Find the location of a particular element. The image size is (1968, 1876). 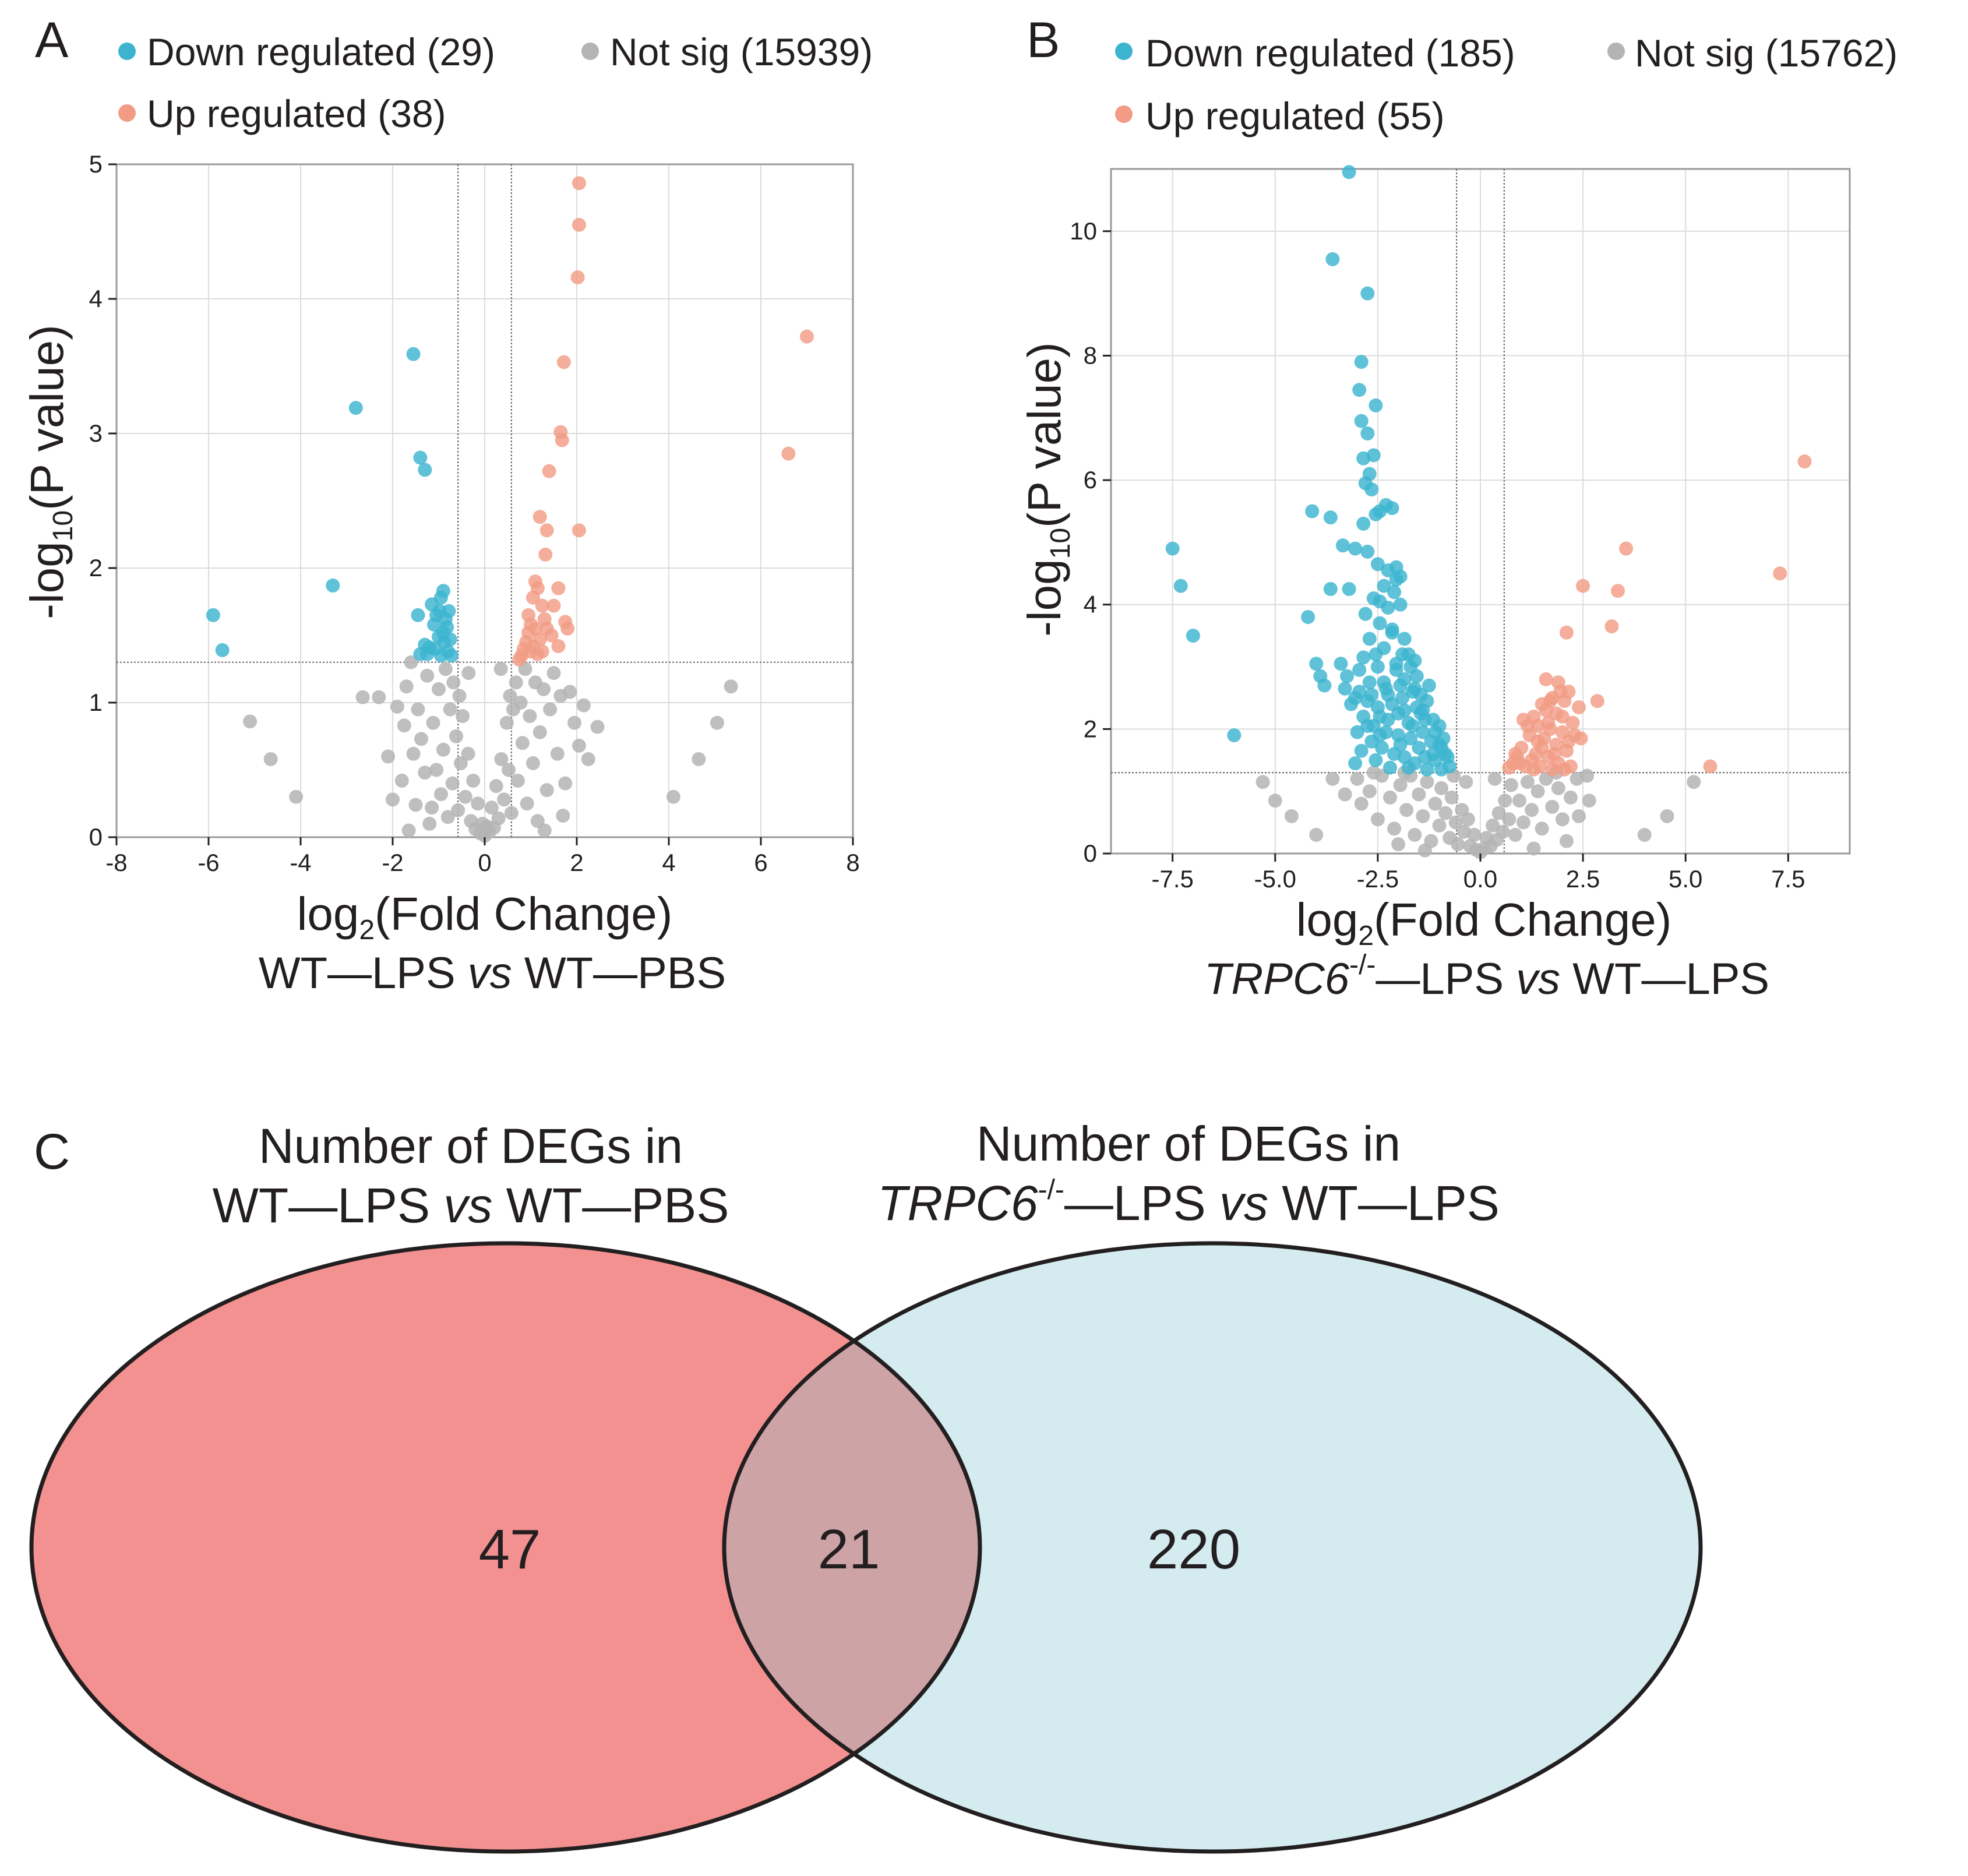

comparison-a-vs: vs is located at coordinates (490, 973).